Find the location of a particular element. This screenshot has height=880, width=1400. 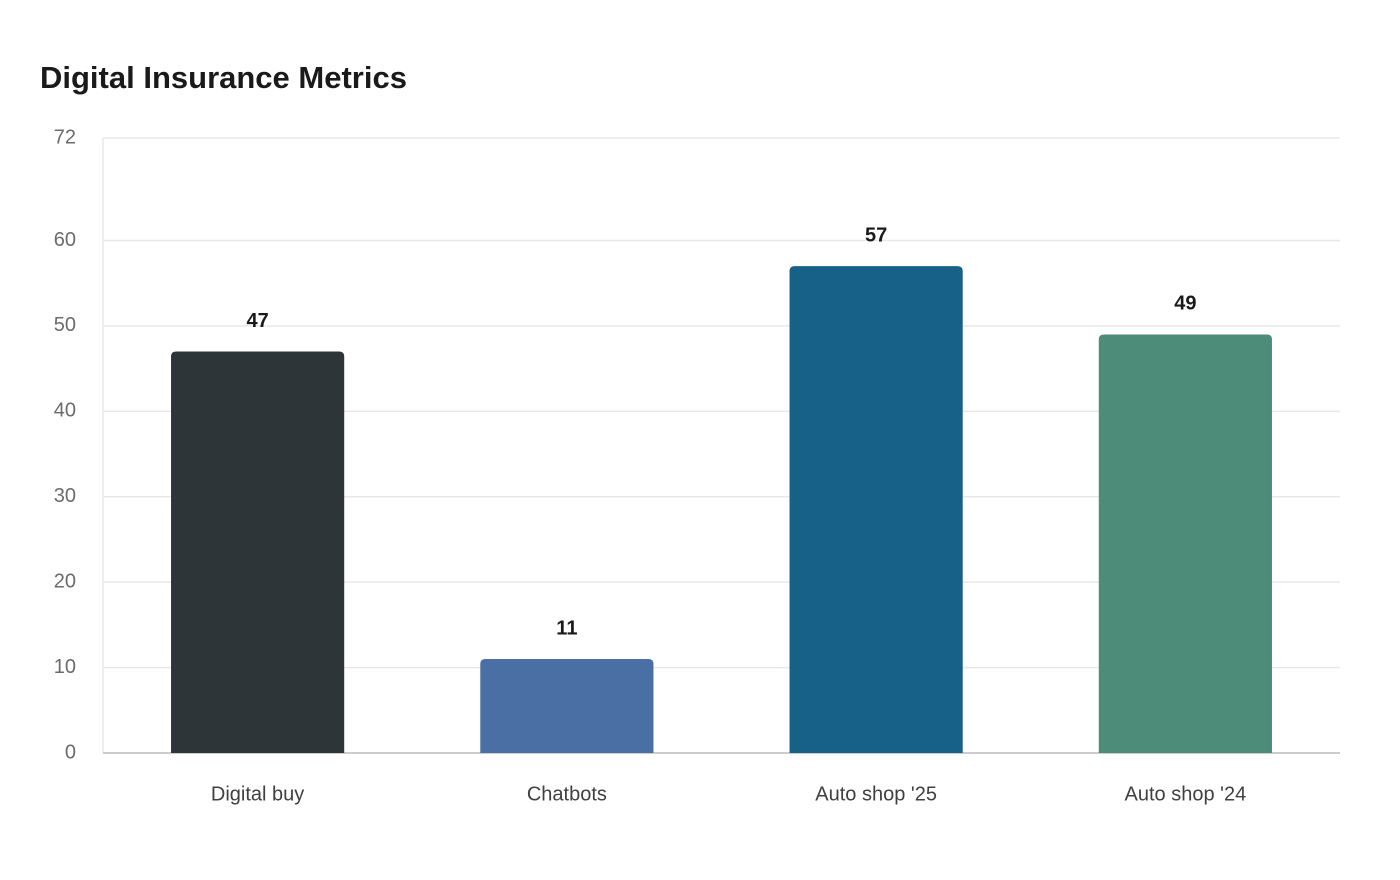

category-label-auto-shop-25: Auto shop '25 is located at coordinates (876, 794).